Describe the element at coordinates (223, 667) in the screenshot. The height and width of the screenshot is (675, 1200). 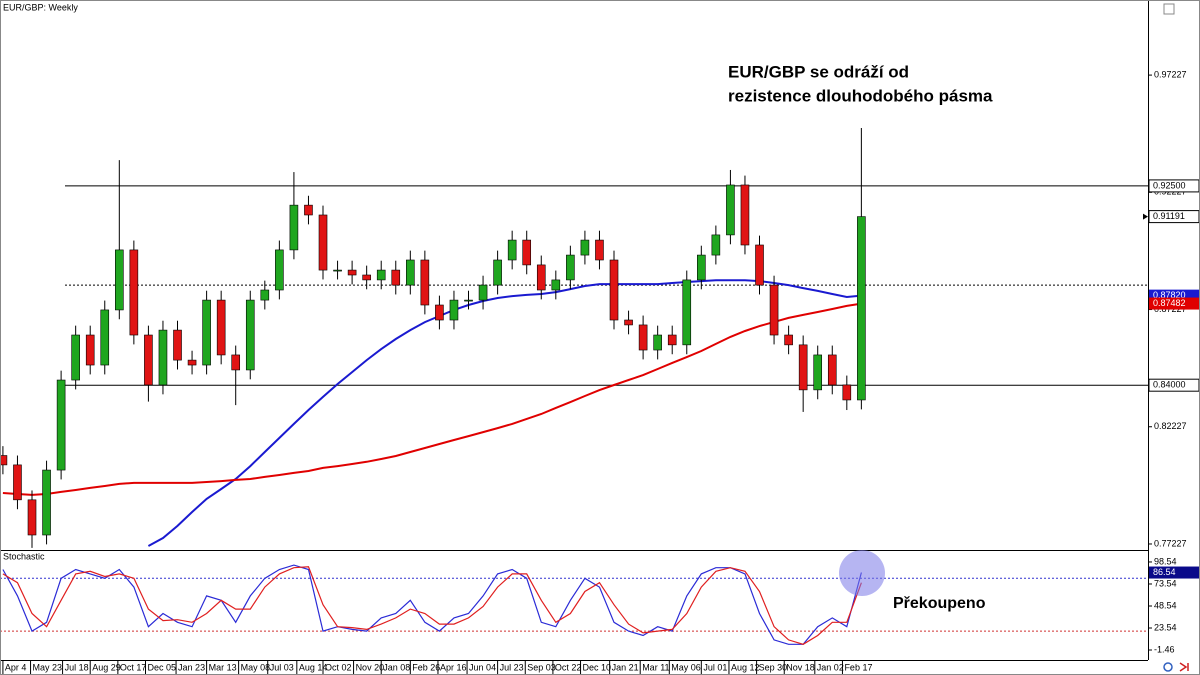
I see `x-tick-label: Mar 13` at that location.